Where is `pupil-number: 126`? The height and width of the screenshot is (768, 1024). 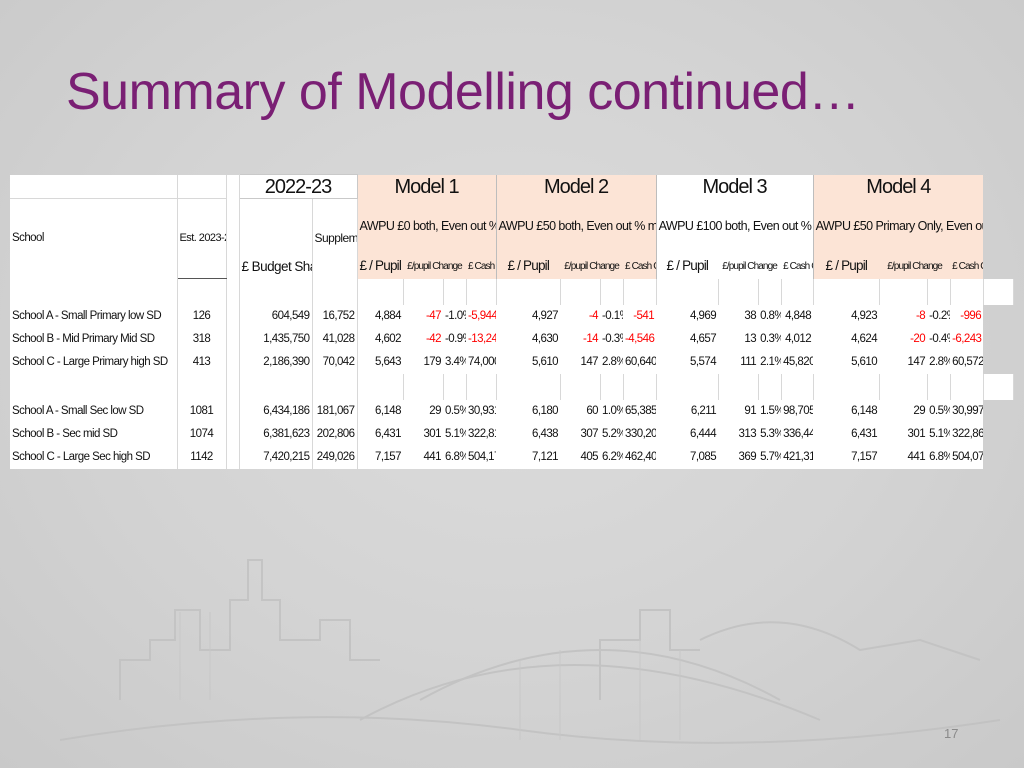 pupil-number: 126 is located at coordinates (202, 316).